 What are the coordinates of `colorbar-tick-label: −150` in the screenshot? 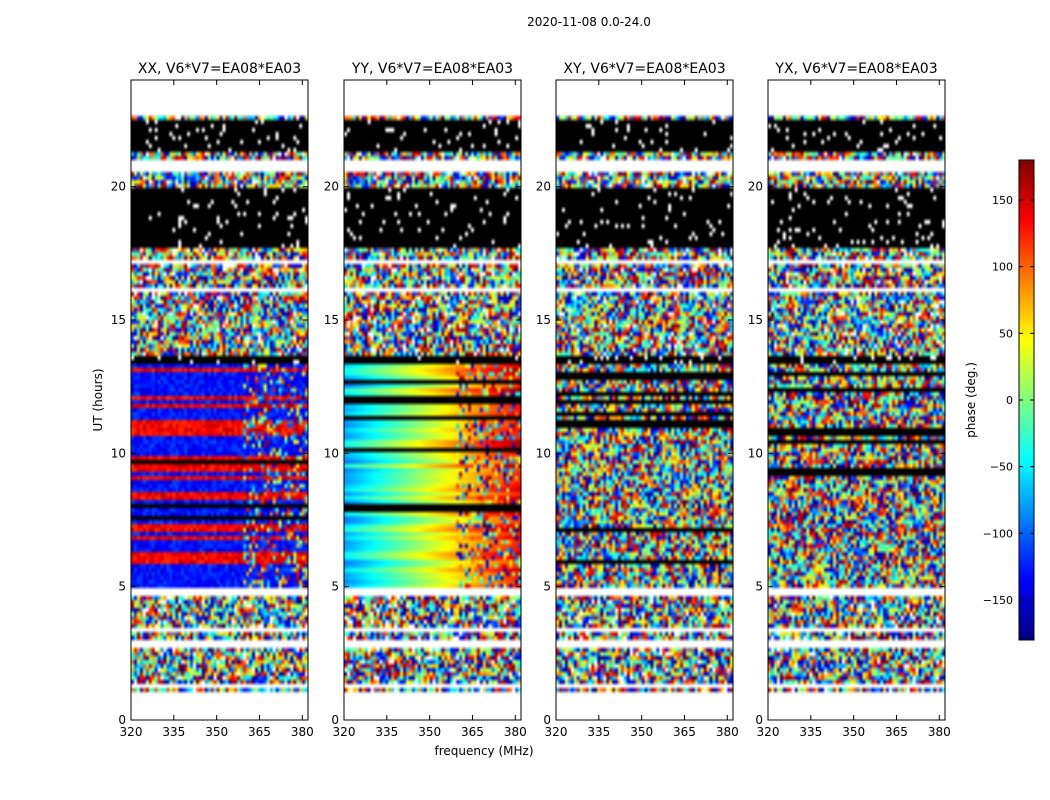 It's located at (998, 600).